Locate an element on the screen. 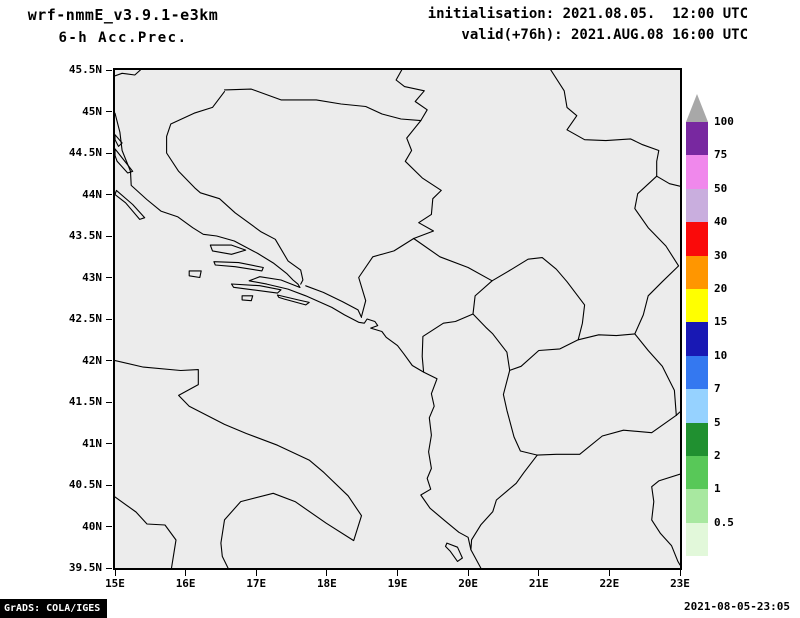 This screenshot has height=618, width=800. border-croatia-bosnia-west is located at coordinates (235, 188).